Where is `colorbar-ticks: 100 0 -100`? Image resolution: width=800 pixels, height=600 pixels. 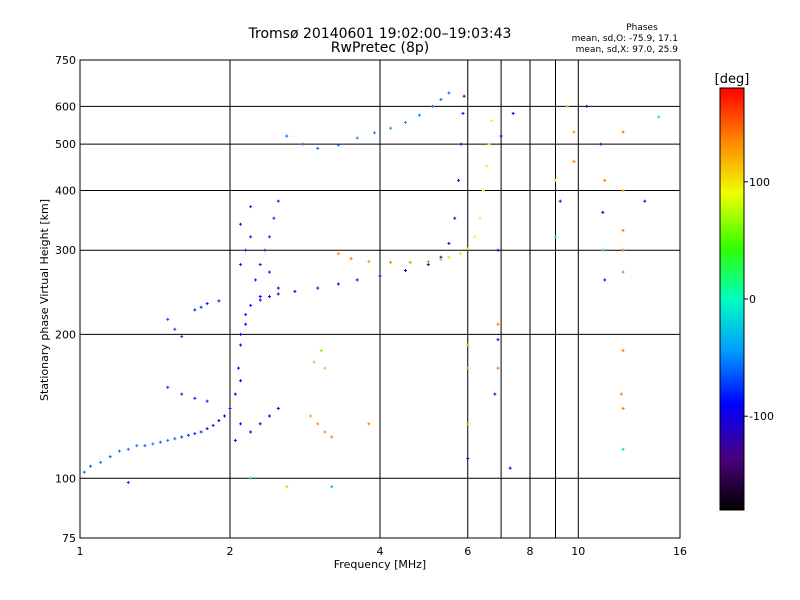 colorbar-ticks: 100 0 -100 is located at coordinates (759, 299).